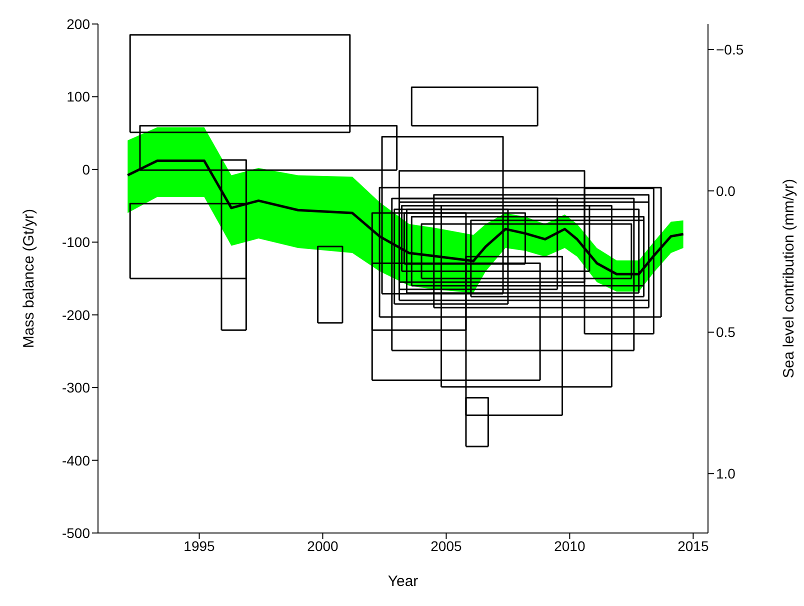 This screenshot has height=606, width=804. What do you see at coordinates (726, 190) in the screenshot?
I see `y2-tick-label: 0.0` at bounding box center [726, 190].